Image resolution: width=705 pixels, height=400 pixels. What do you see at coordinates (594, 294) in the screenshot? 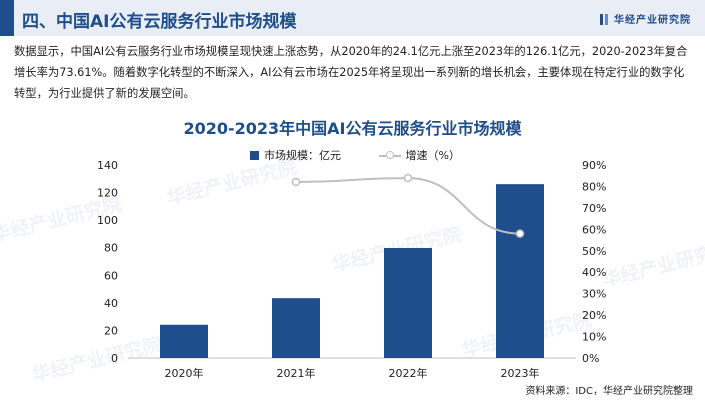
I see `y-right-tick-label: 30%` at bounding box center [594, 294].